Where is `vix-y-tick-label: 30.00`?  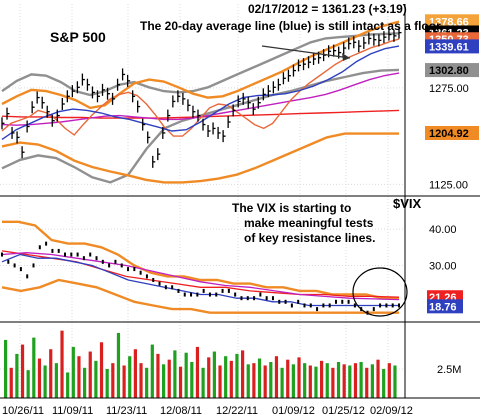 vix-y-tick-label: 30.00 is located at coordinates (443, 266).